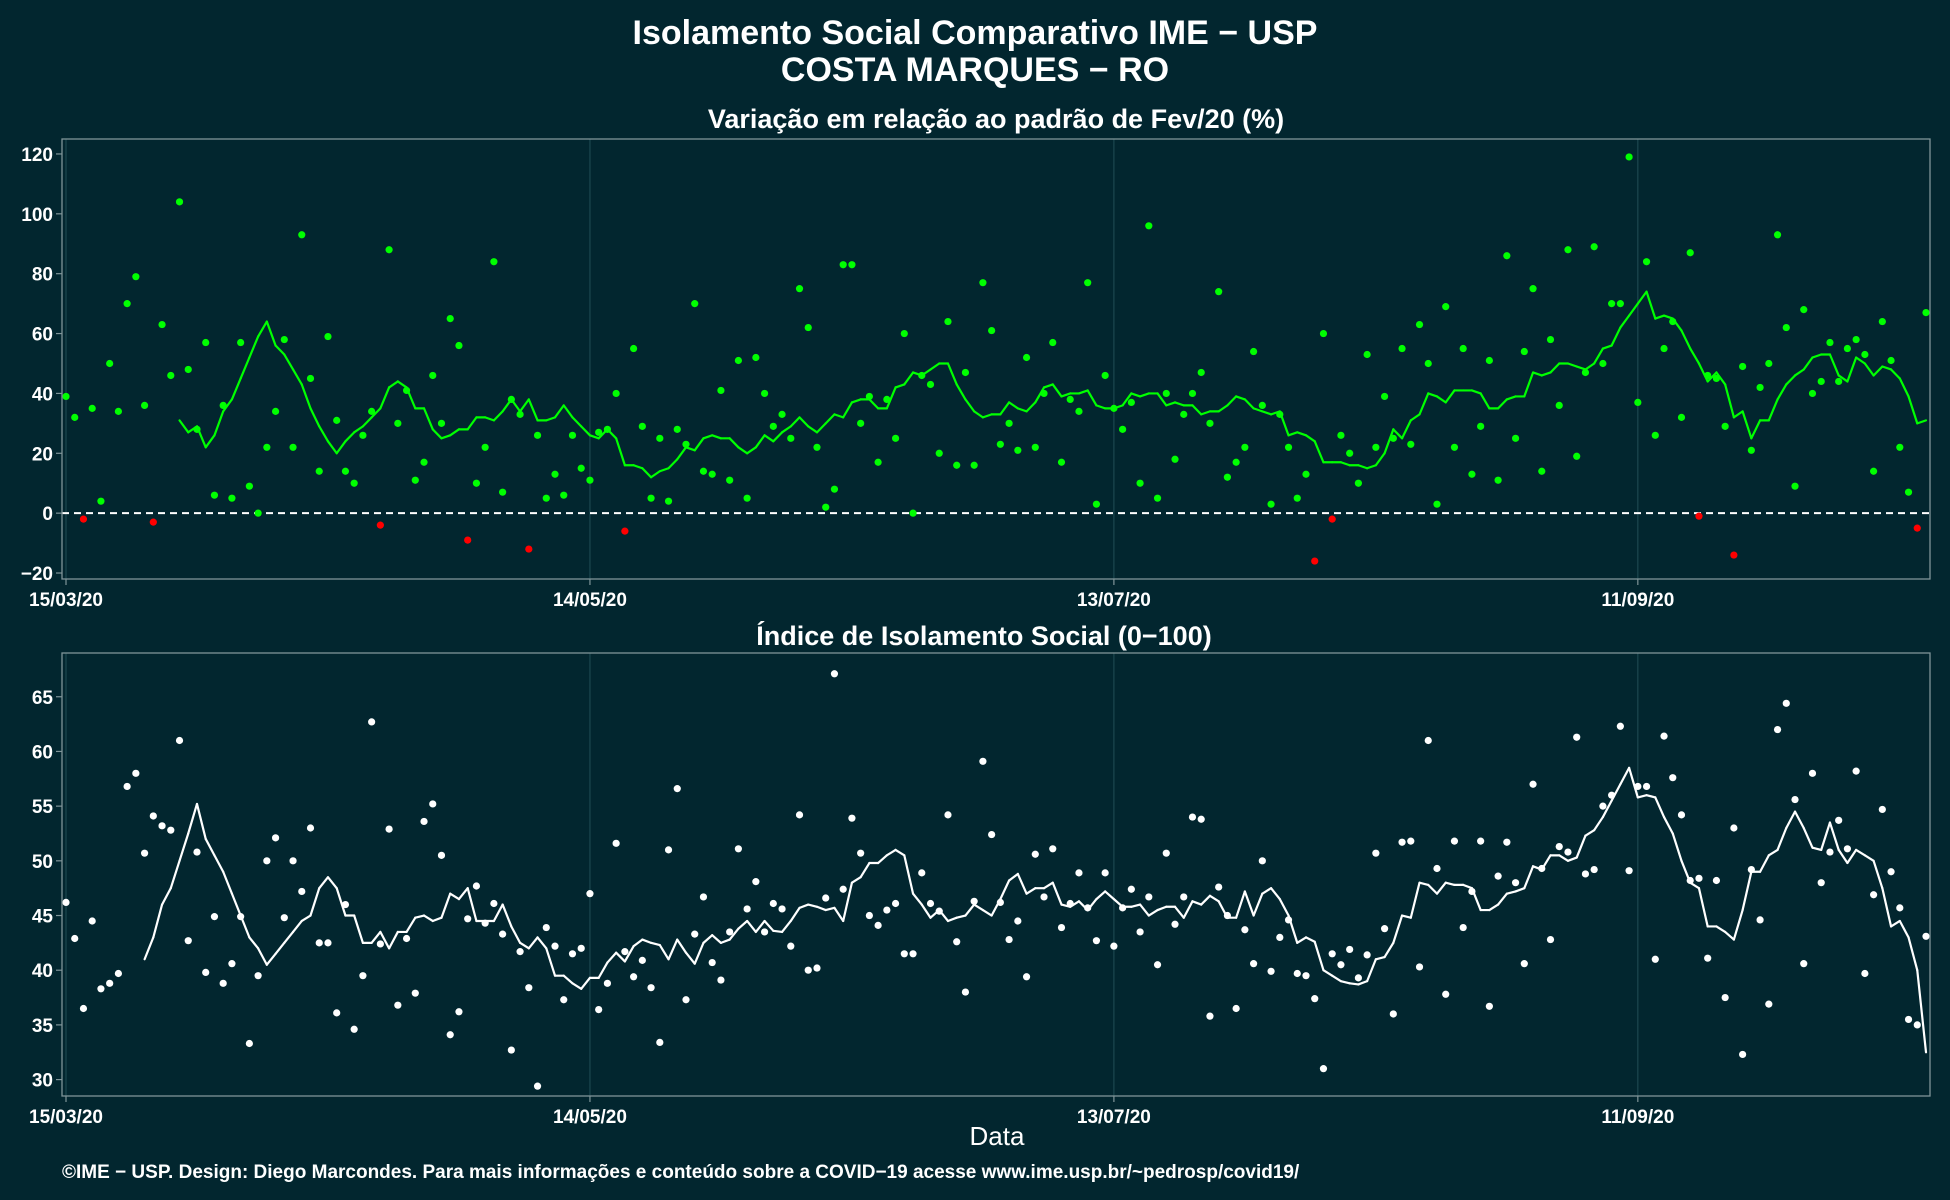 The image size is (1950, 1200). Describe the element at coordinates (43, 807) in the screenshot. I see `y-tick-label: 55` at that location.